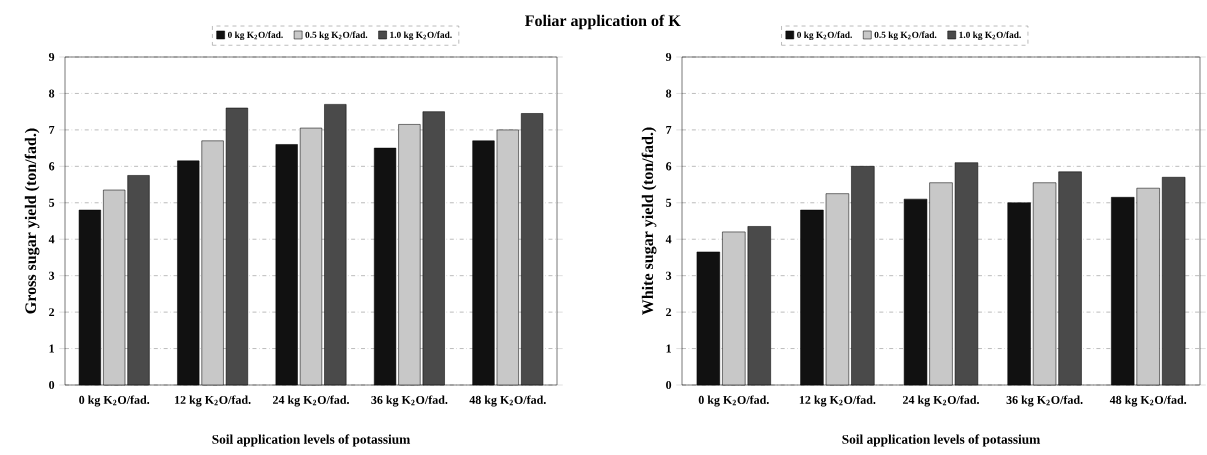 The image size is (1207, 455). Describe the element at coordinates (649, 221) in the screenshot. I see `y-axis-title: White sugar yield (ton/fad.)` at that location.